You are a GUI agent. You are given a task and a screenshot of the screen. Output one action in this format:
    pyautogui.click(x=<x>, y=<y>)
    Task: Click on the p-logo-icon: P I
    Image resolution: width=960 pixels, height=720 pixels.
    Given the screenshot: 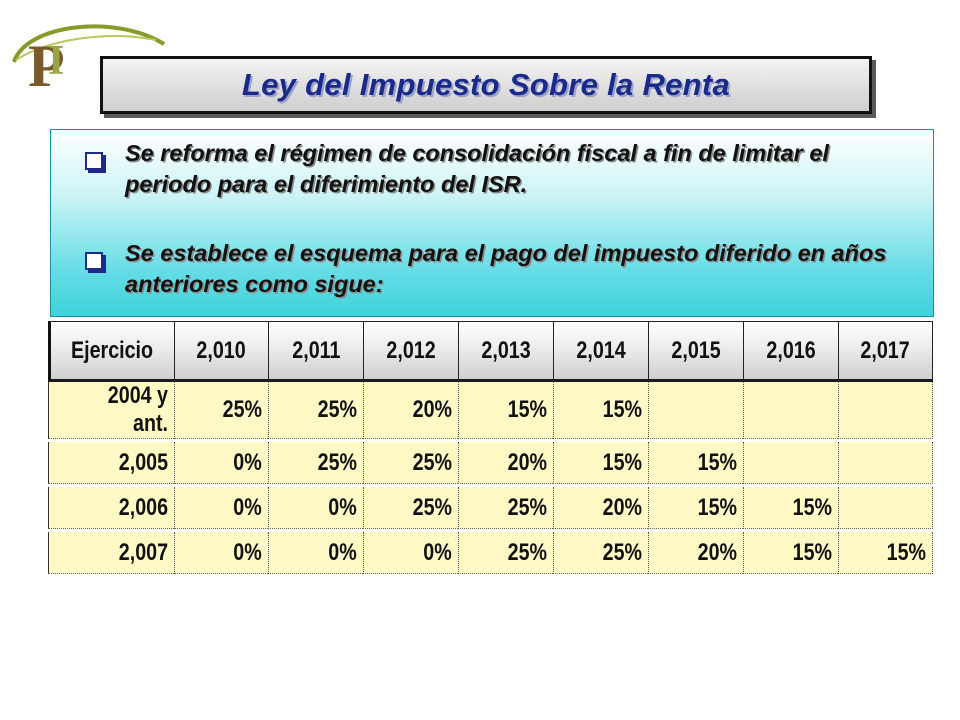 What is the action you would take?
    pyautogui.click(x=89, y=59)
    